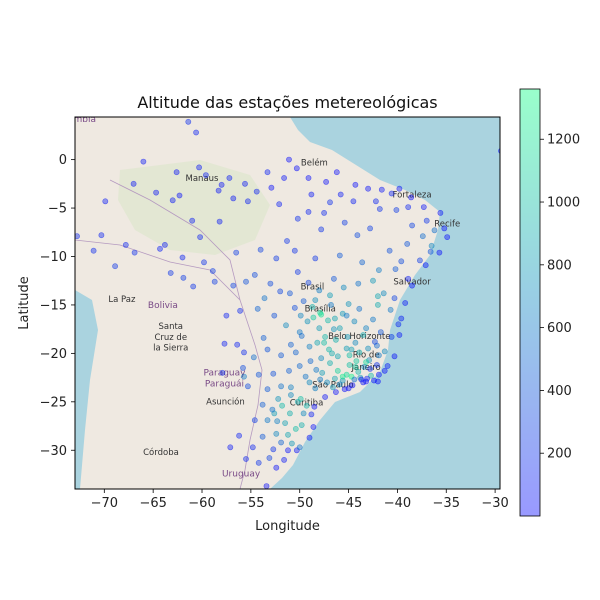 The width and height of the screenshot is (600, 600). What do you see at coordinates (53, 402) in the screenshot?
I see `y-tick-label: −25` at bounding box center [53, 402].